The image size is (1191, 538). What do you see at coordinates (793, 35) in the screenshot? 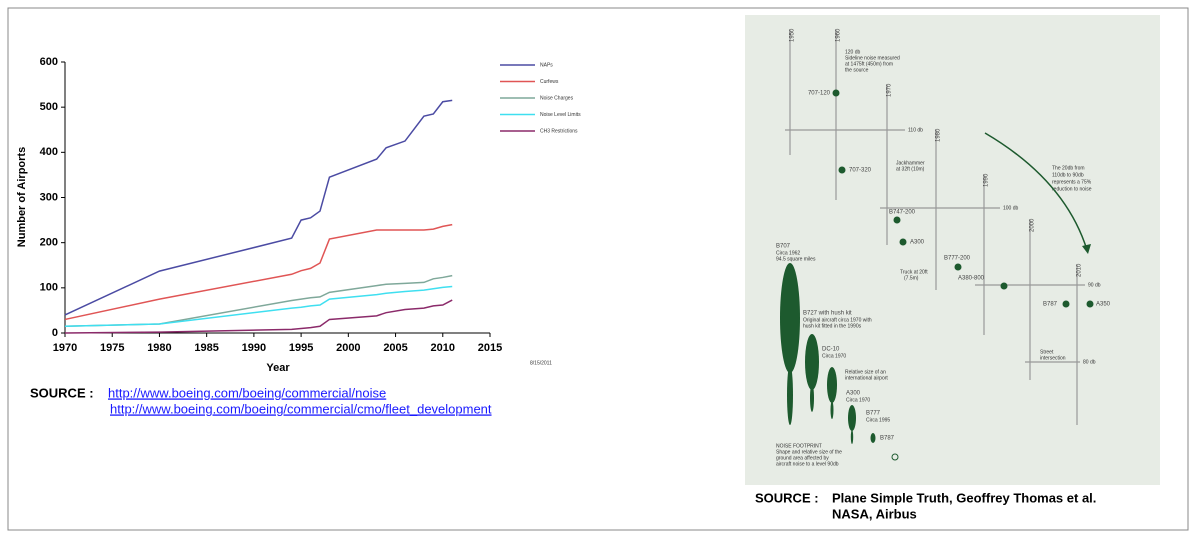
I see `decade-label: 1950` at bounding box center [793, 35].